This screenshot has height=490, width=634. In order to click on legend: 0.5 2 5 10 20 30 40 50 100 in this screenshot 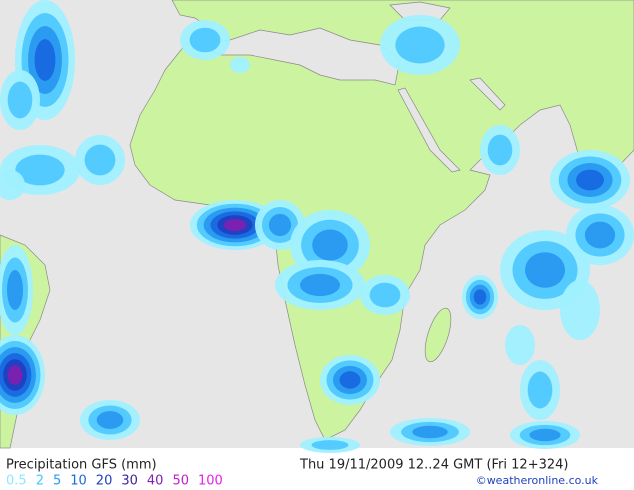, I will do `click(114, 481)`.